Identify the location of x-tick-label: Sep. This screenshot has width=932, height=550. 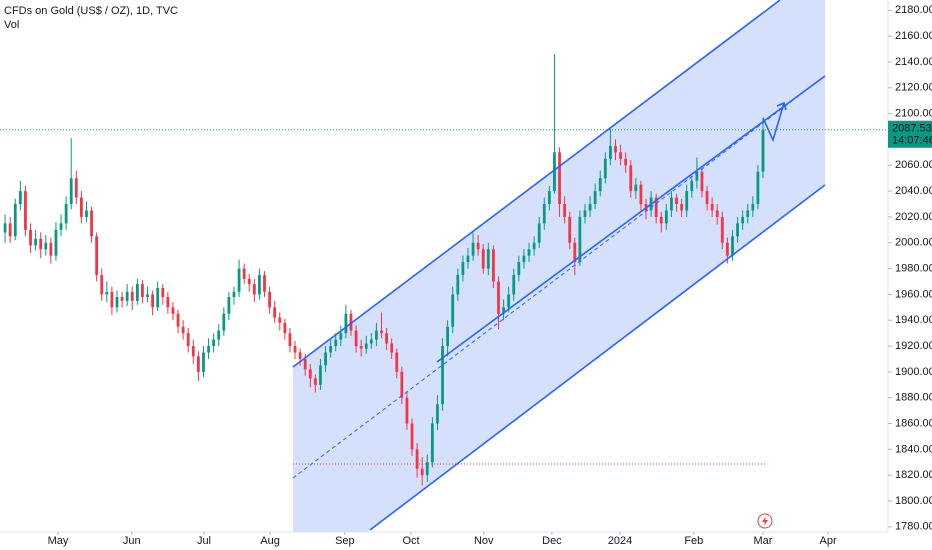
(345, 541).